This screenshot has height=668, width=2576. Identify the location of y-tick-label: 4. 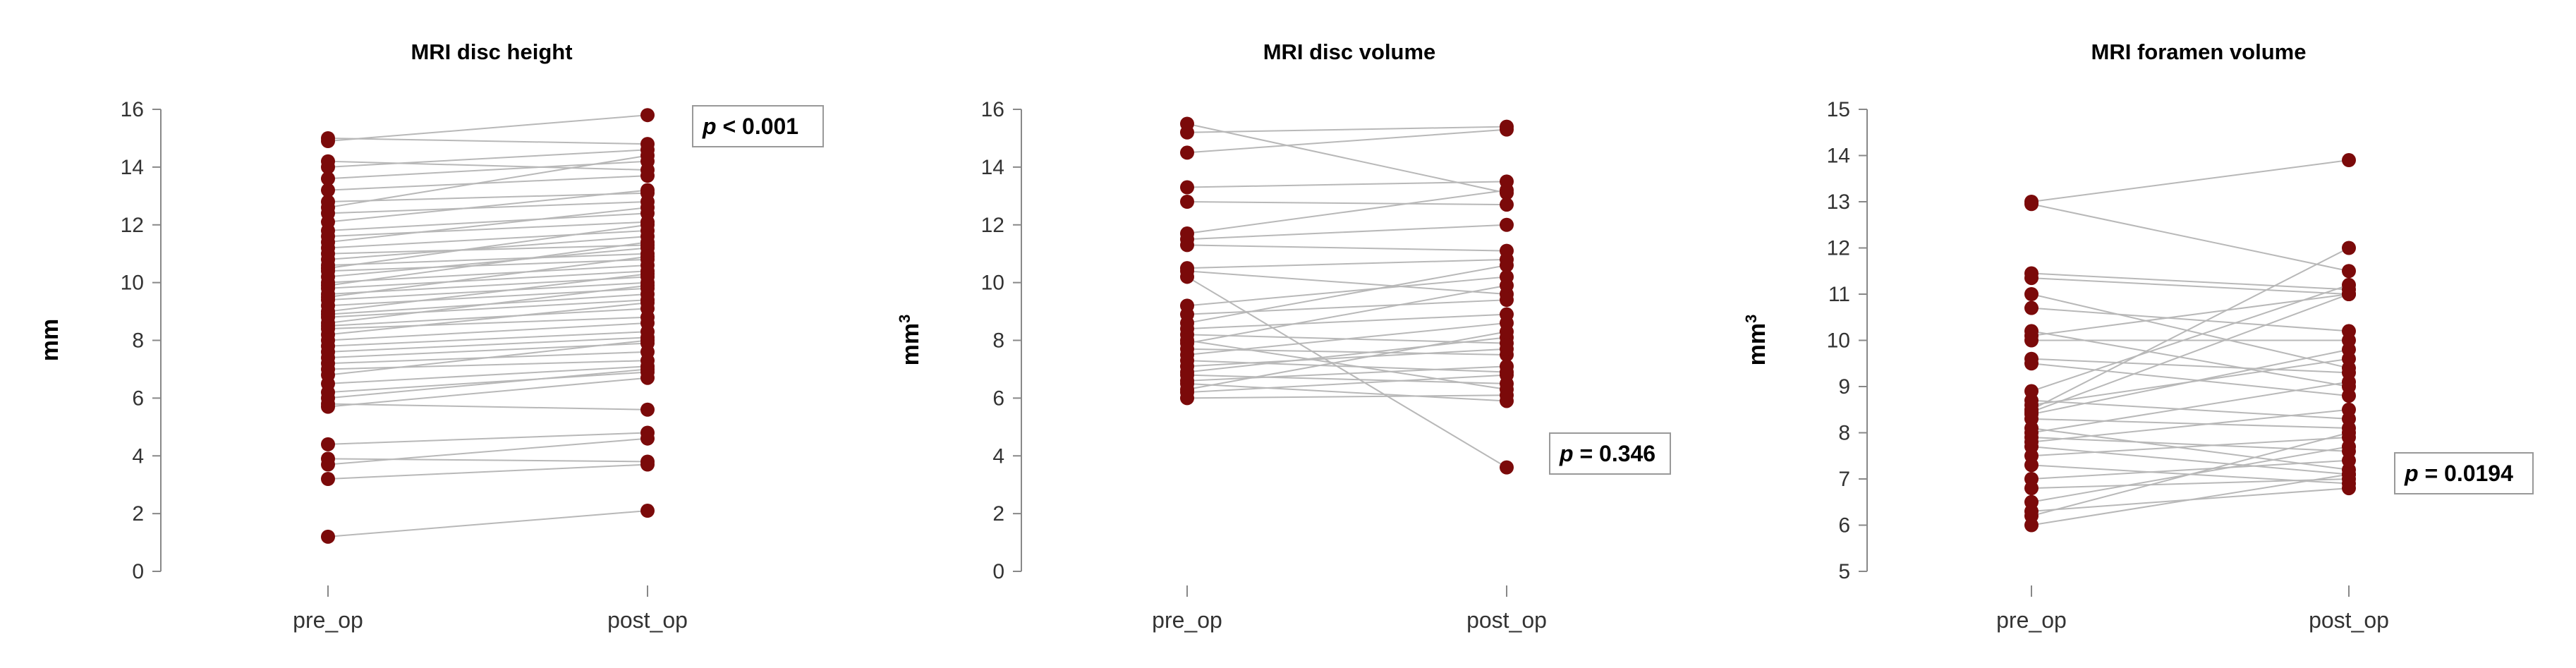
(138, 456).